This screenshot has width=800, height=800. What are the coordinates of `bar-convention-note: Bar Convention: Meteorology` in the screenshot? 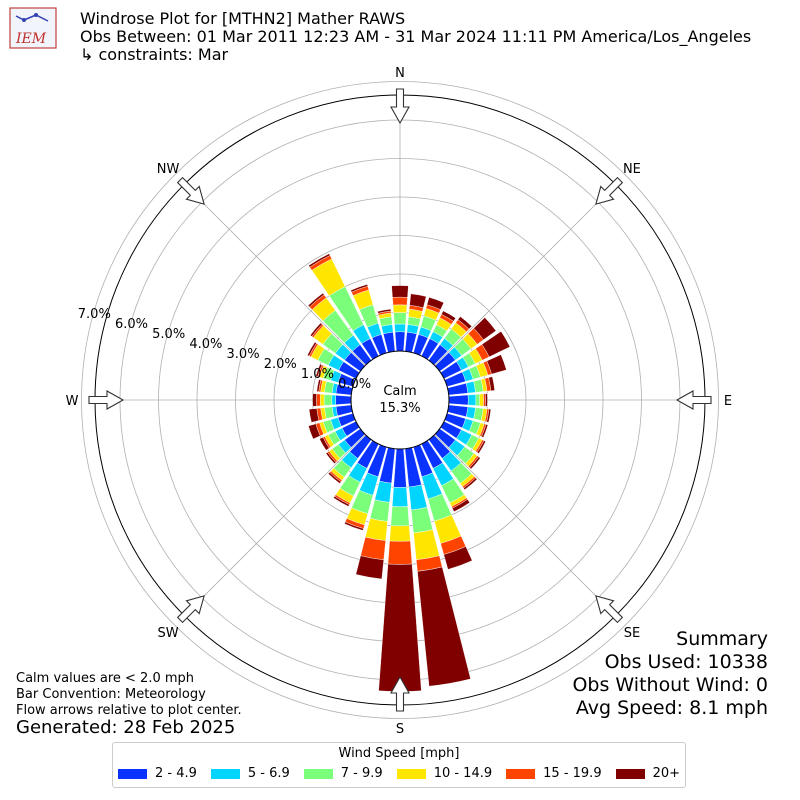 It's located at (111, 694).